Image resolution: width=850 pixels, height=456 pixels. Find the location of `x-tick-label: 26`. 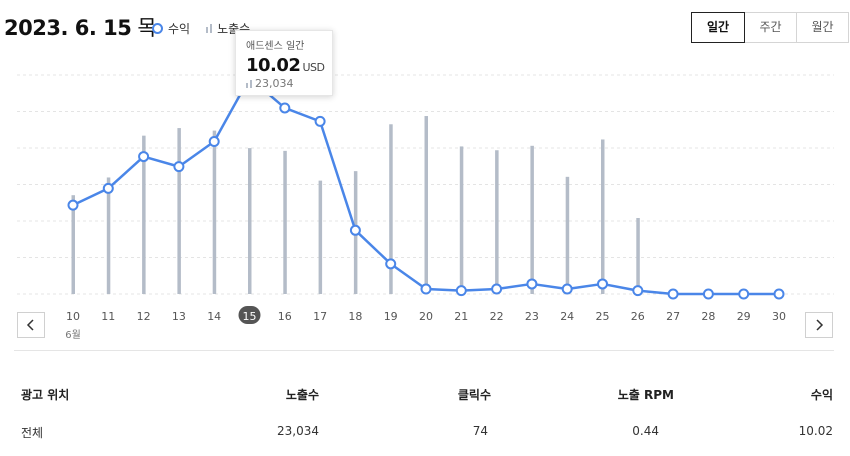

x-tick-label: 26 is located at coordinates (638, 316).